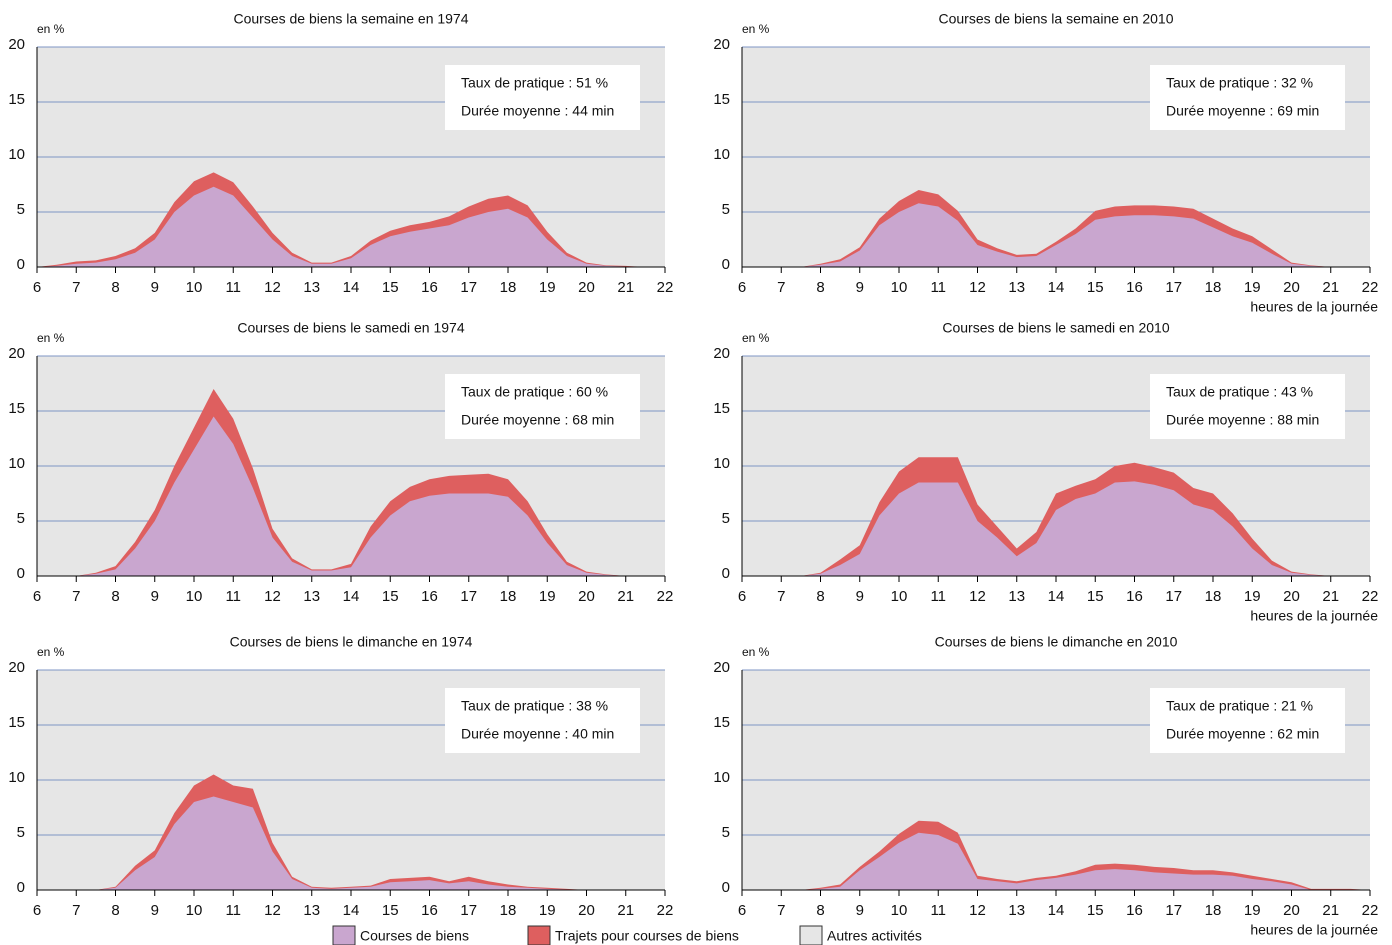  What do you see at coordinates (647, 936) in the screenshot?
I see `legend-label: Trajets pour courses de biens` at bounding box center [647, 936].